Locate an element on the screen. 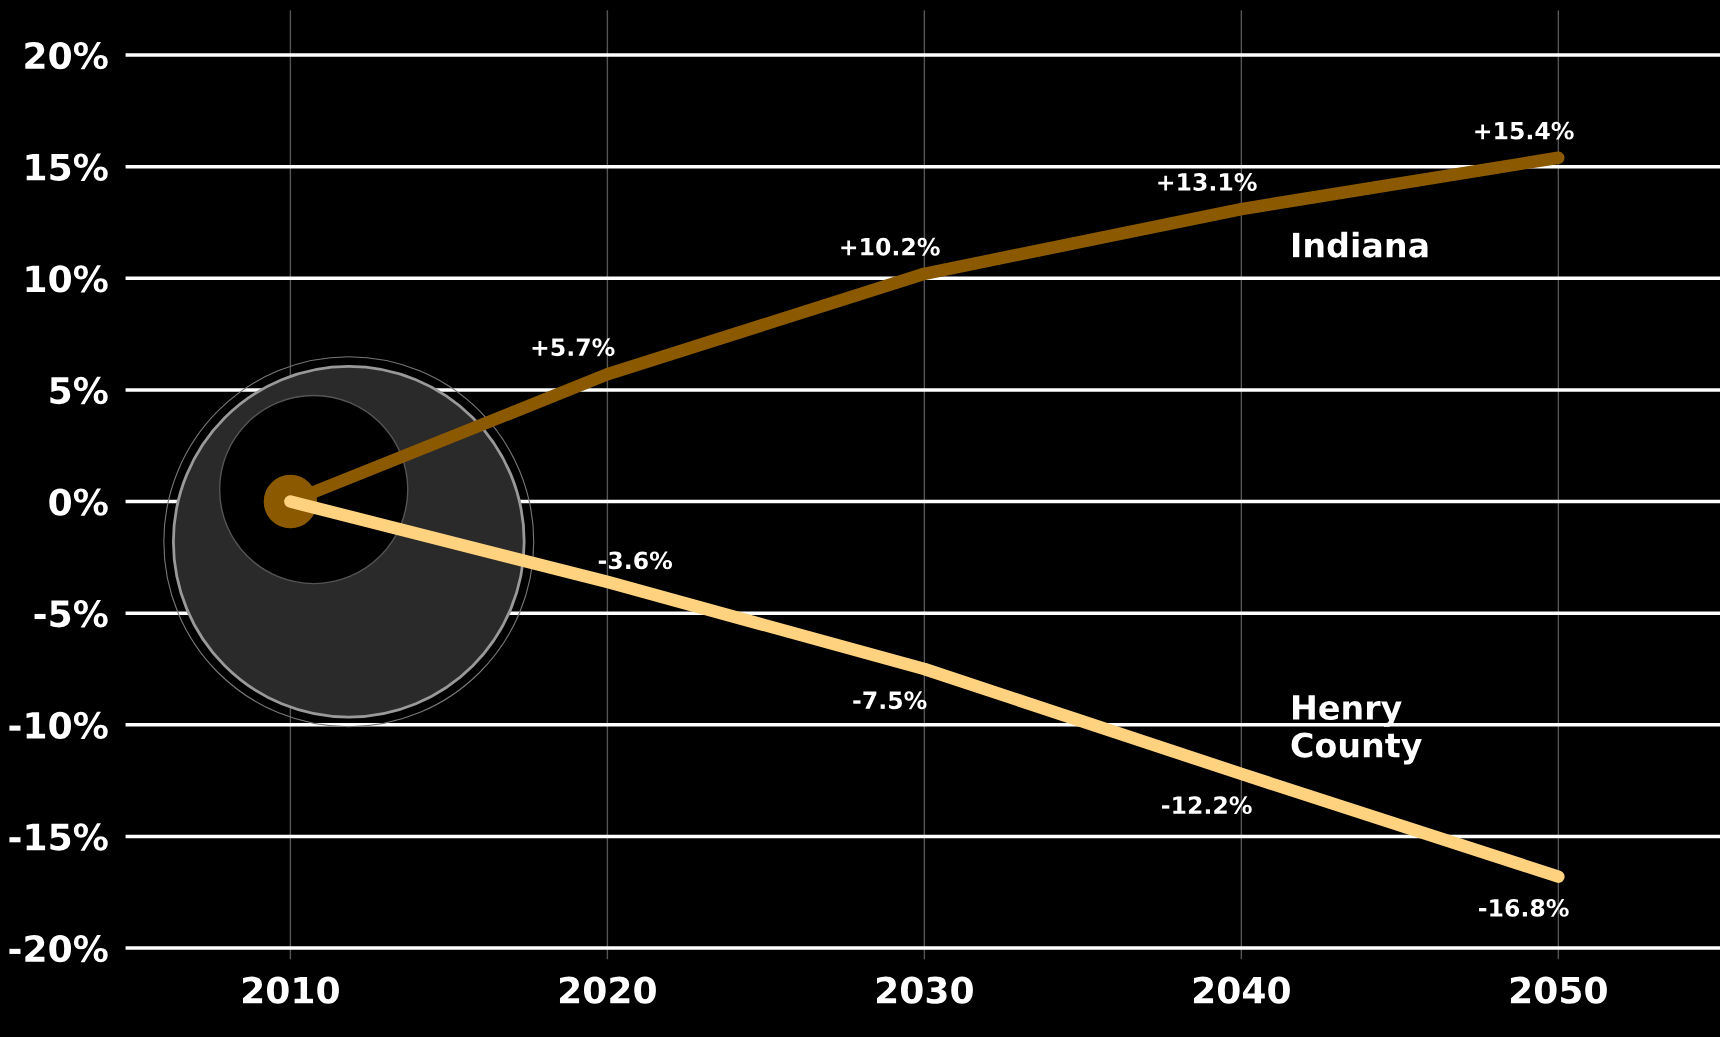  y-tick-label: -15% is located at coordinates (58, 837).